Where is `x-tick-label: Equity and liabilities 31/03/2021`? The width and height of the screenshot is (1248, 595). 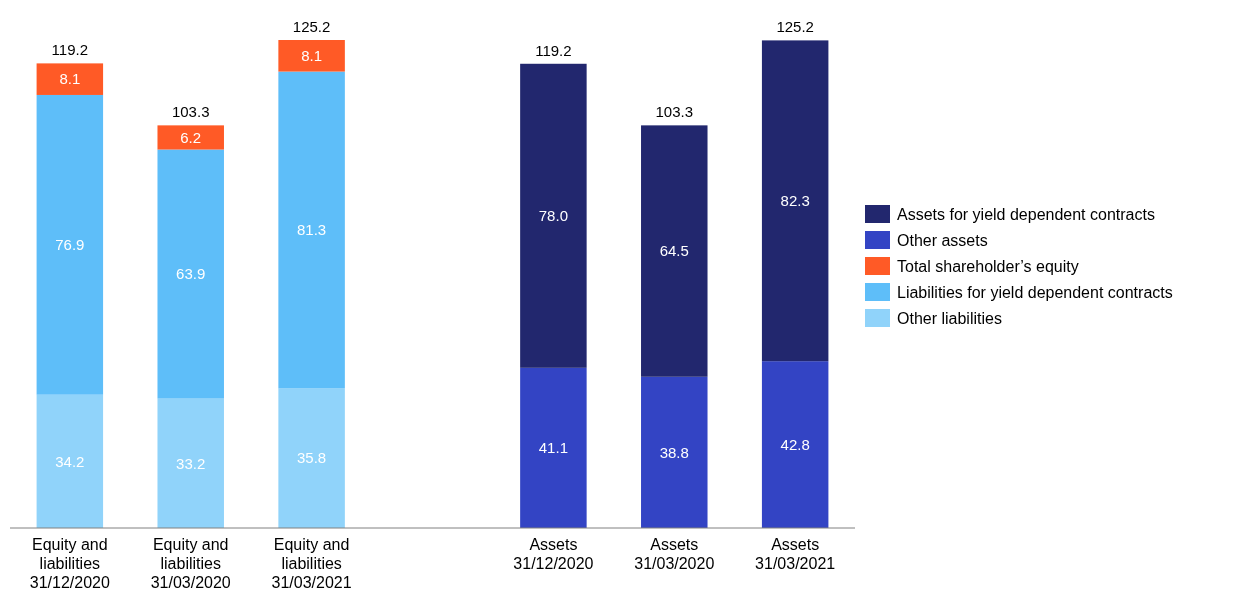 x-tick-label: Equity and liabilities 31/03/2021 is located at coordinates (311, 563).